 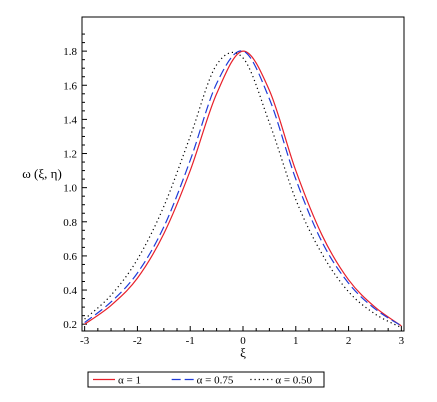 What do you see at coordinates (70, 291) in the screenshot?
I see `y-tick-label: 0.4` at bounding box center [70, 291].